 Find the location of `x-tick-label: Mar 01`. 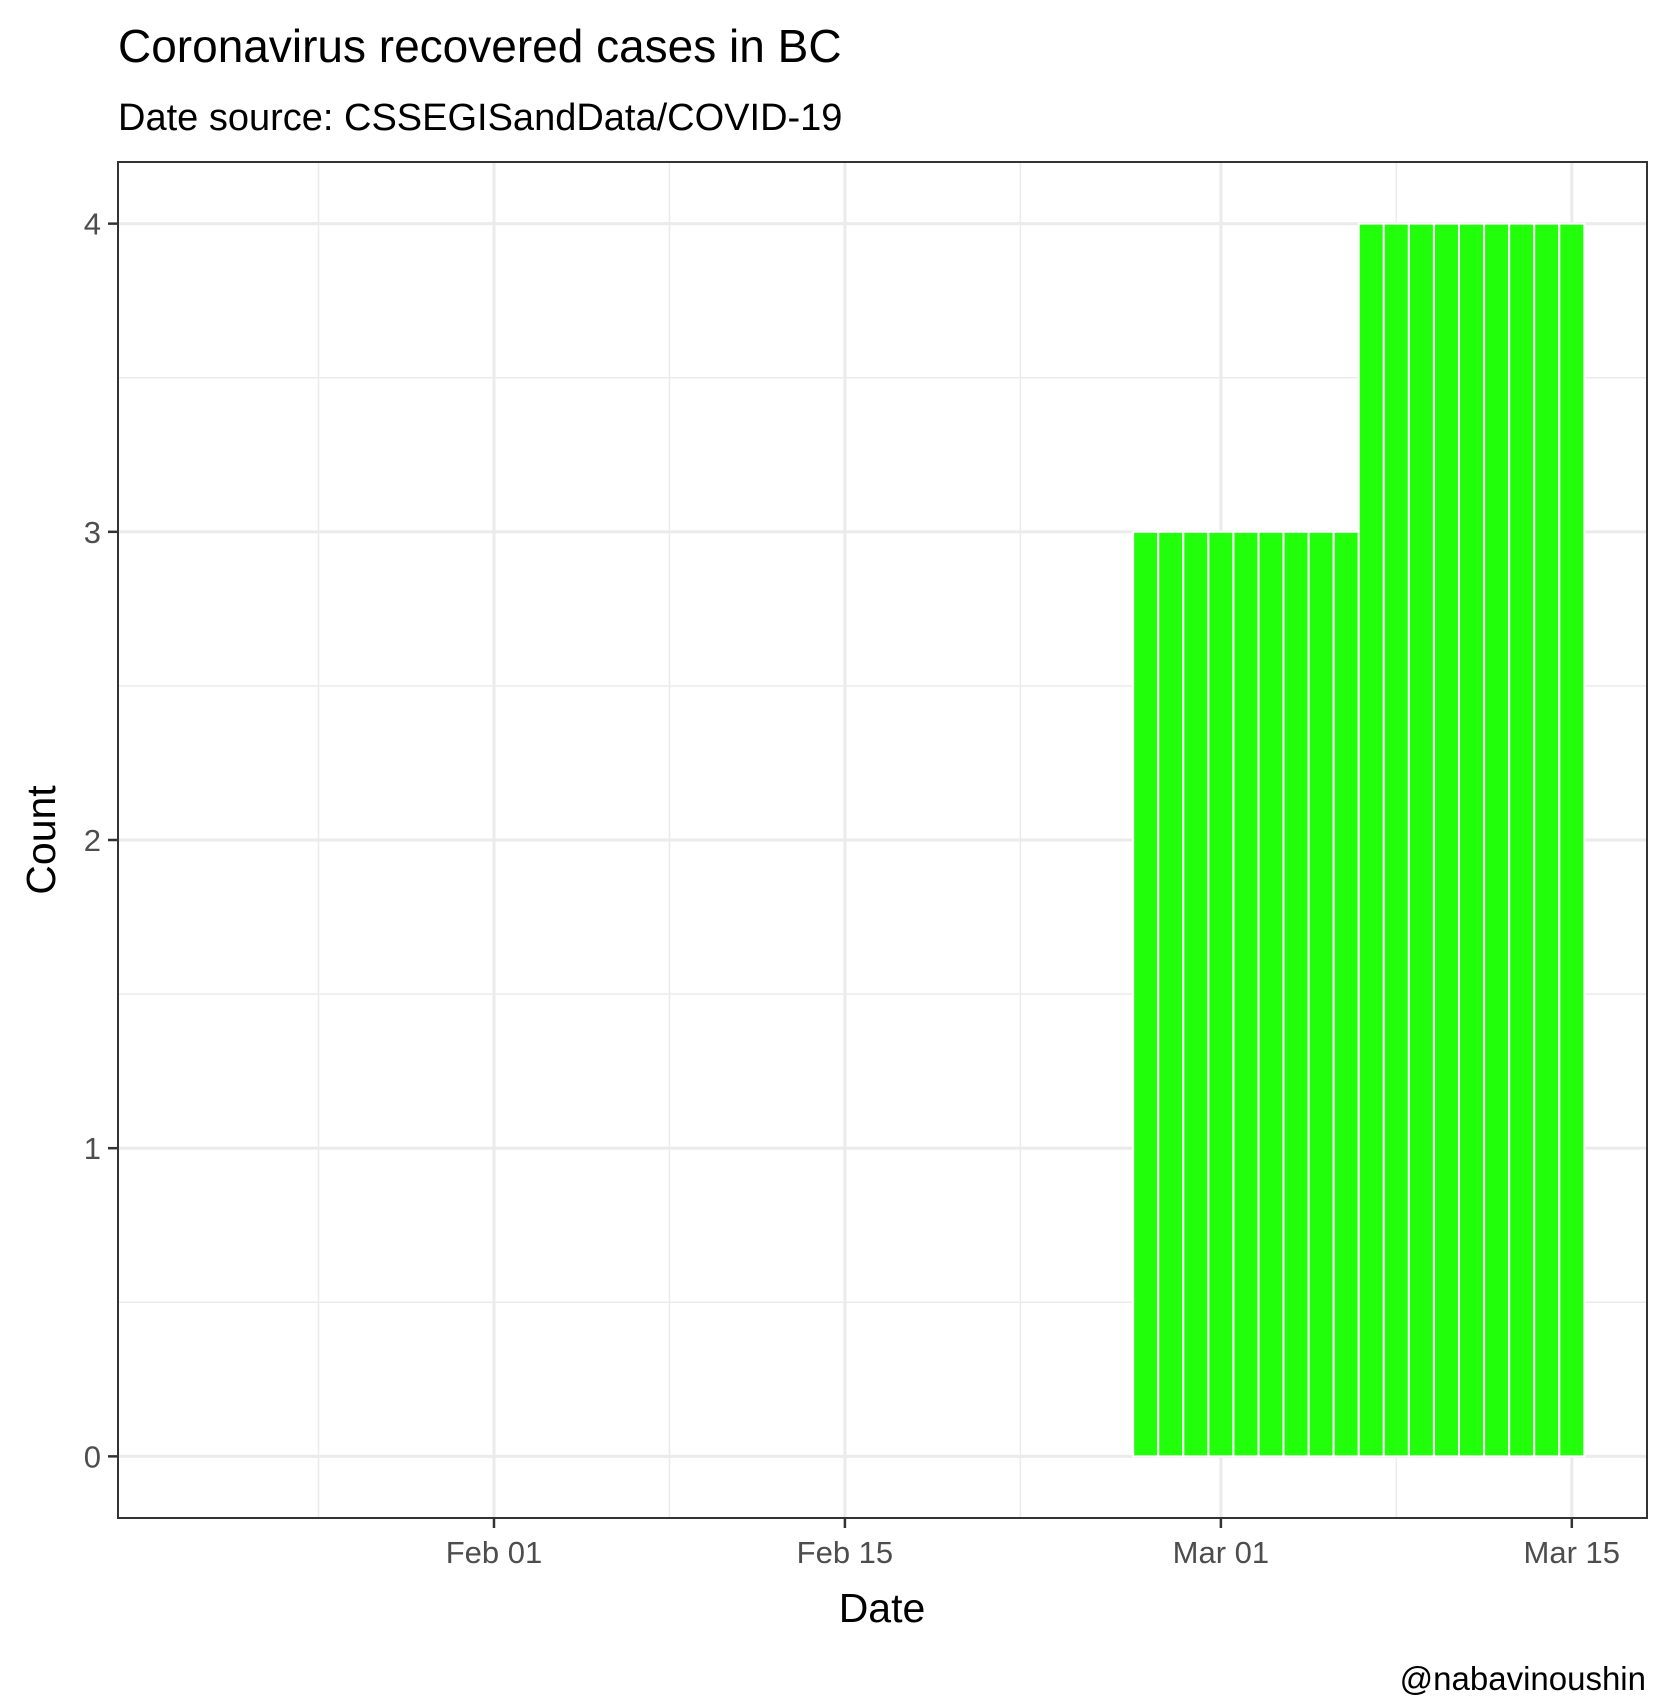

x-tick-label: Mar 01 is located at coordinates (1221, 1552).